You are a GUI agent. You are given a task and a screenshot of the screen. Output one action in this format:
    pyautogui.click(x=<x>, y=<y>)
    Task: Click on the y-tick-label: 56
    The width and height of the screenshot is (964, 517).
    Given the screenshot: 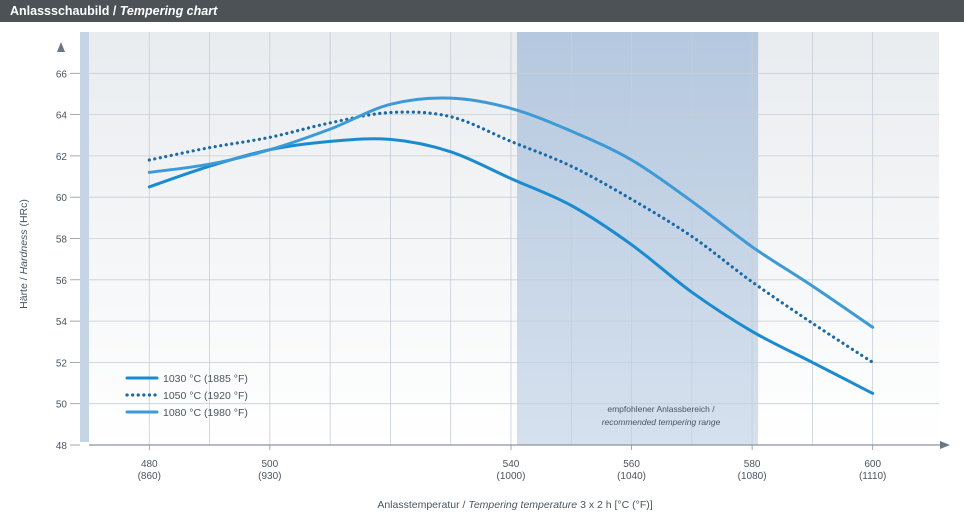 What is the action you would take?
    pyautogui.click(x=62, y=281)
    